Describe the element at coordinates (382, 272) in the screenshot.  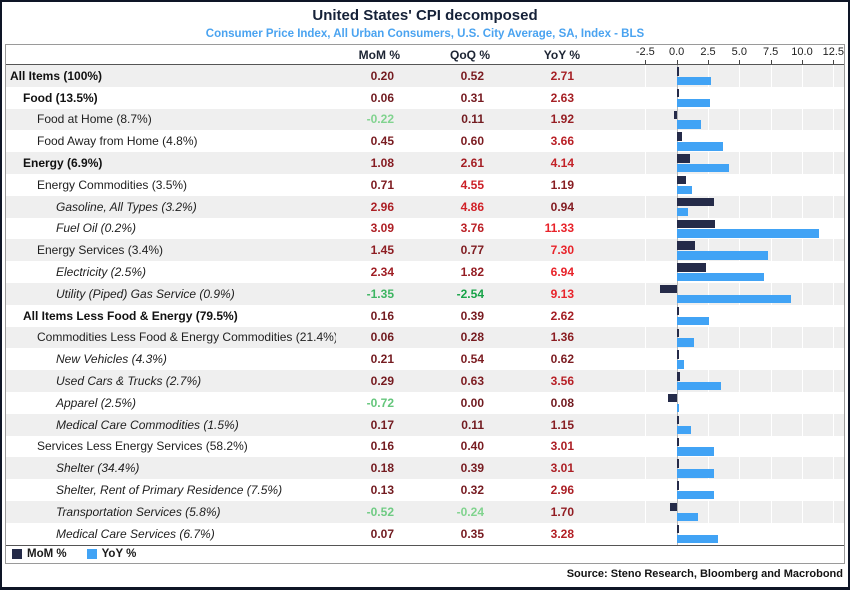
I see `mom-value: 2.34` at that location.